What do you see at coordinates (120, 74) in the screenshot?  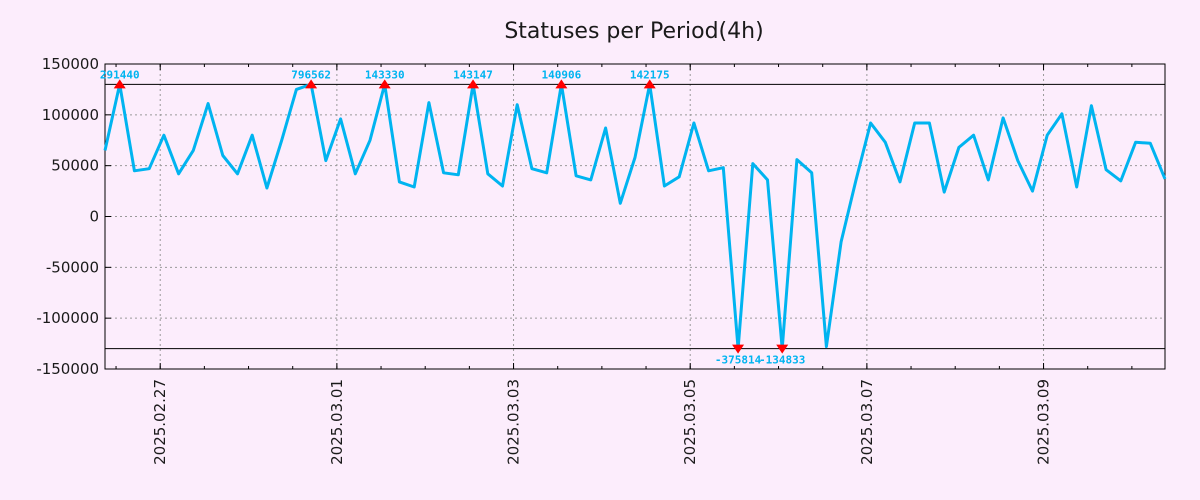 I see `outlier-value-label: 291440` at bounding box center [120, 74].